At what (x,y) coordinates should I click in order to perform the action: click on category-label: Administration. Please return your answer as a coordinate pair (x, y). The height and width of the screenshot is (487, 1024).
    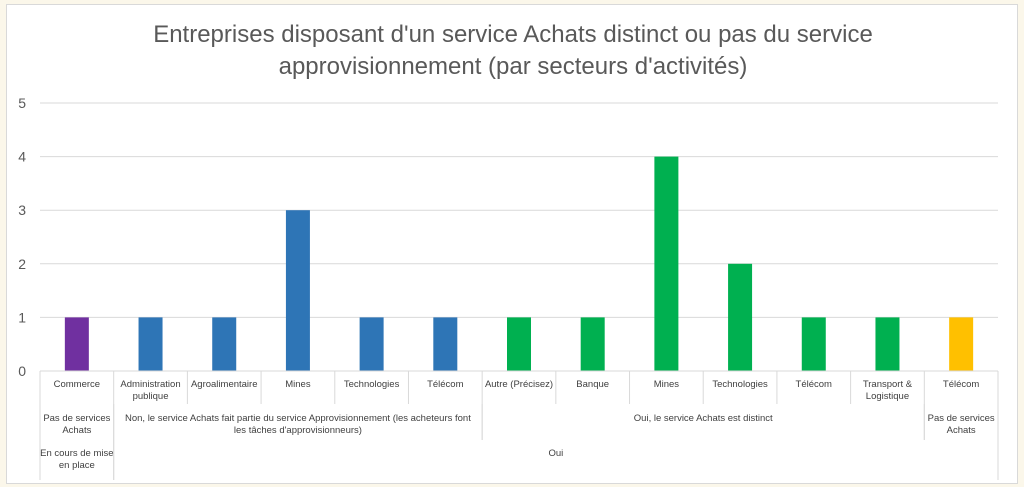
    Looking at the image, I should click on (150, 384).